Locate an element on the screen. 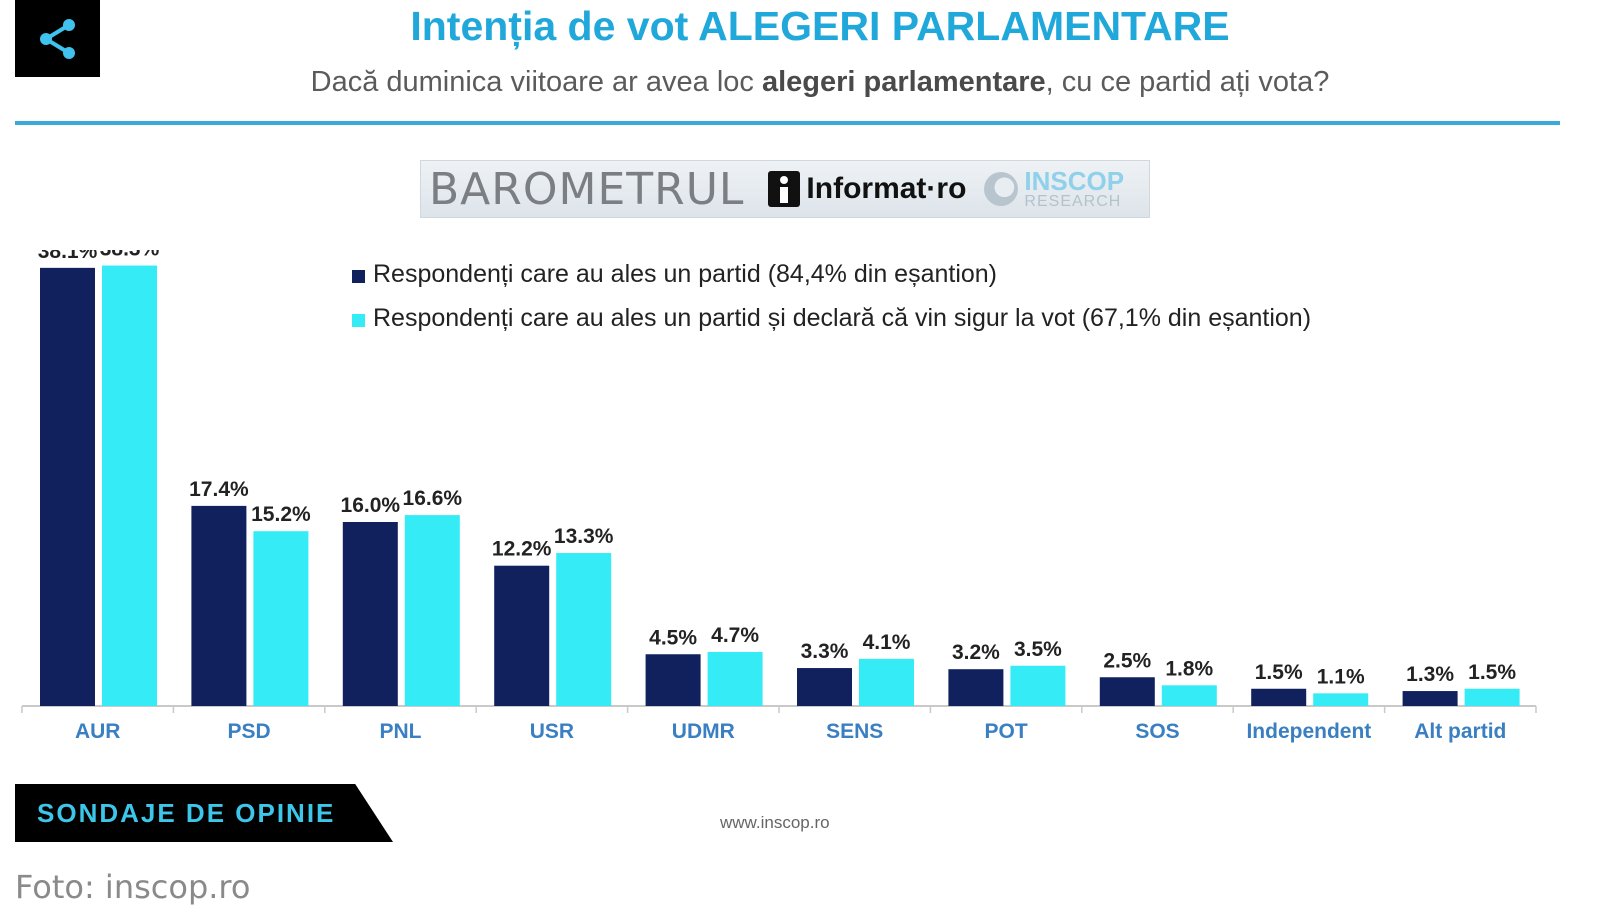 The image size is (1600, 906). bar-sure-voters-usr is located at coordinates (584, 629).